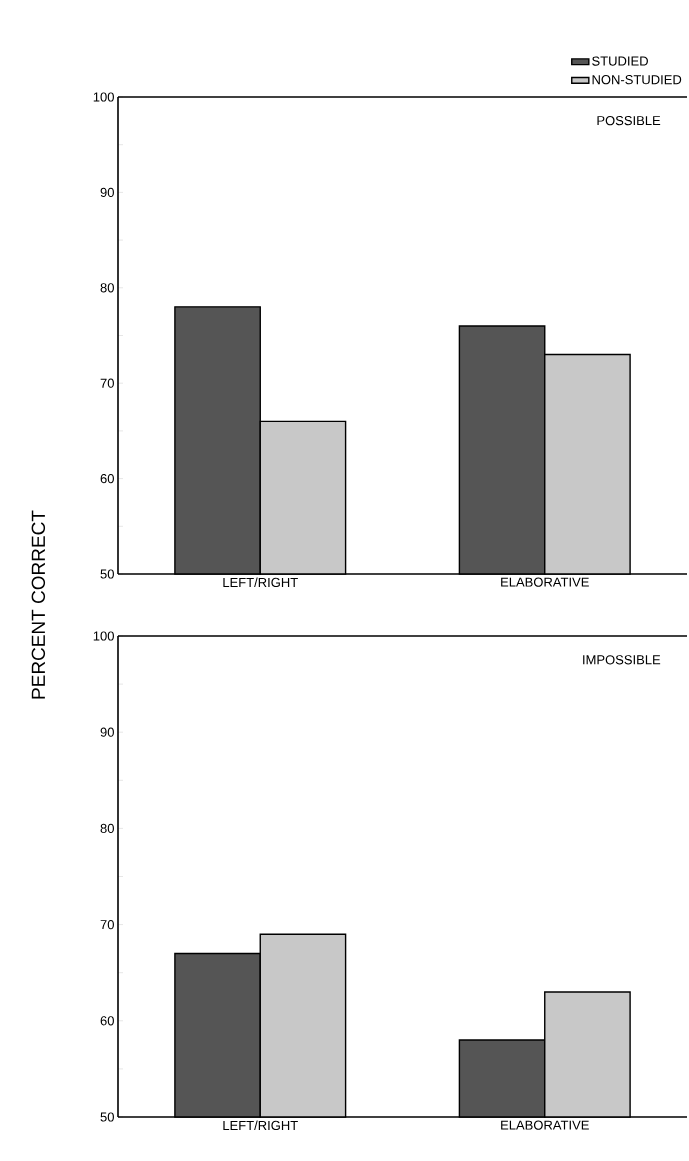 The height and width of the screenshot is (1161, 689). Describe the element at coordinates (620, 61) in the screenshot. I see `legend-label: STUDIED` at that location.